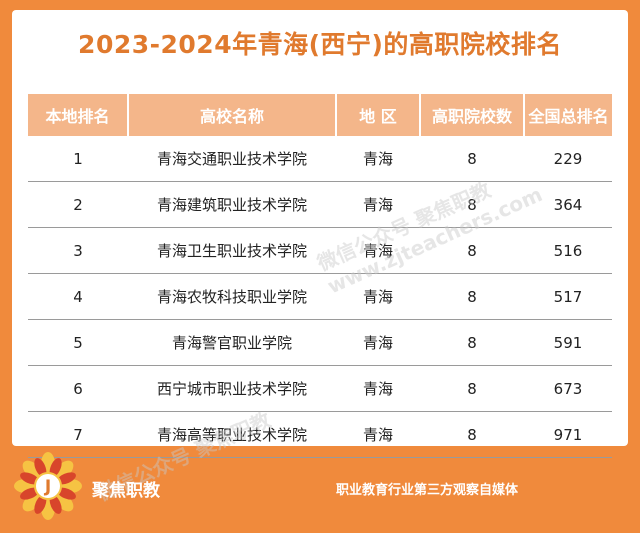 The image size is (640, 533). I want to click on svg-text: J, so click(47, 487).